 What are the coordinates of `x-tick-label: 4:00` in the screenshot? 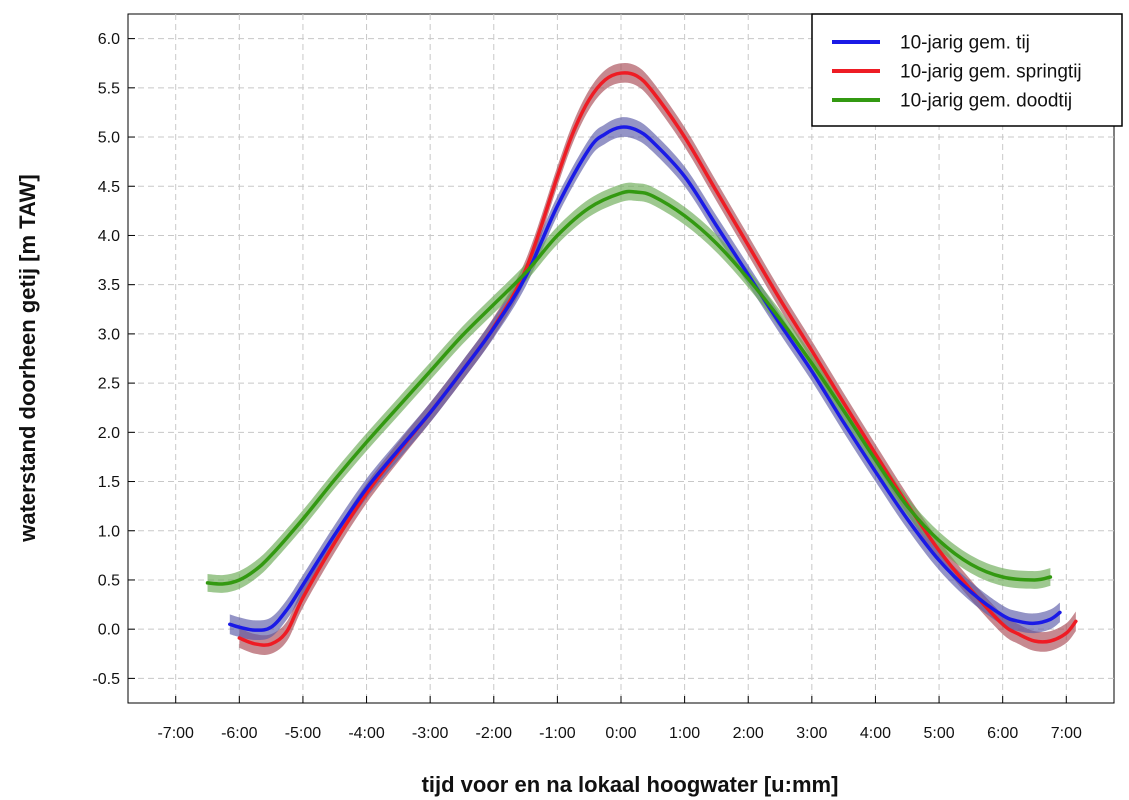 It's located at (875, 733).